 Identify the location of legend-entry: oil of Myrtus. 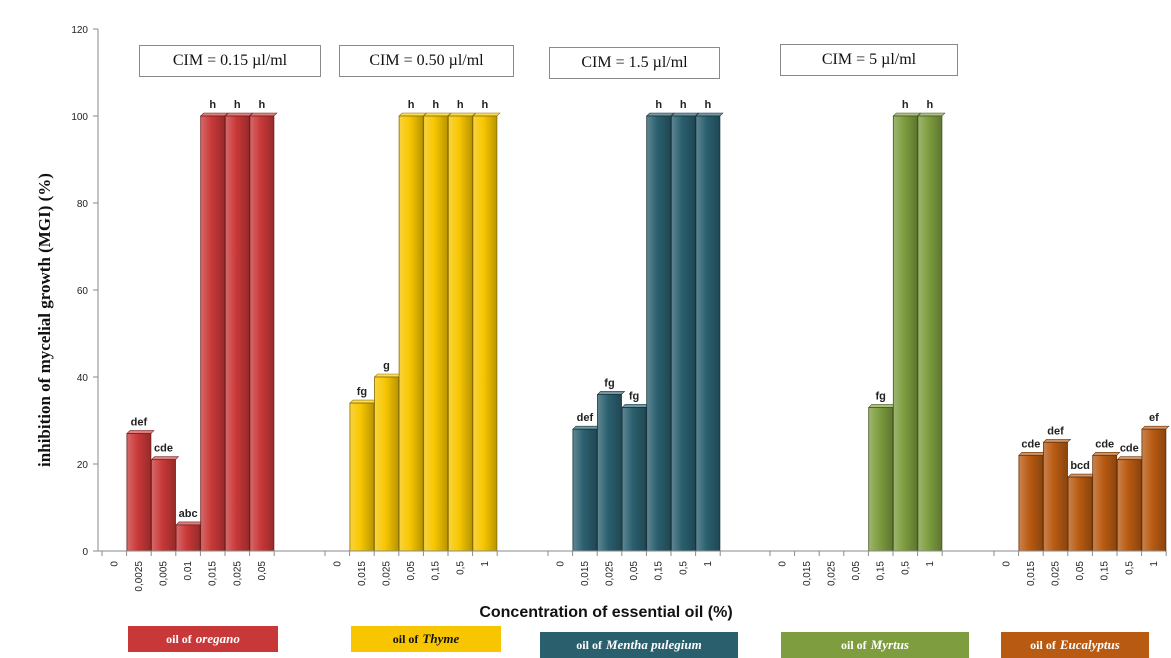
(875, 645).